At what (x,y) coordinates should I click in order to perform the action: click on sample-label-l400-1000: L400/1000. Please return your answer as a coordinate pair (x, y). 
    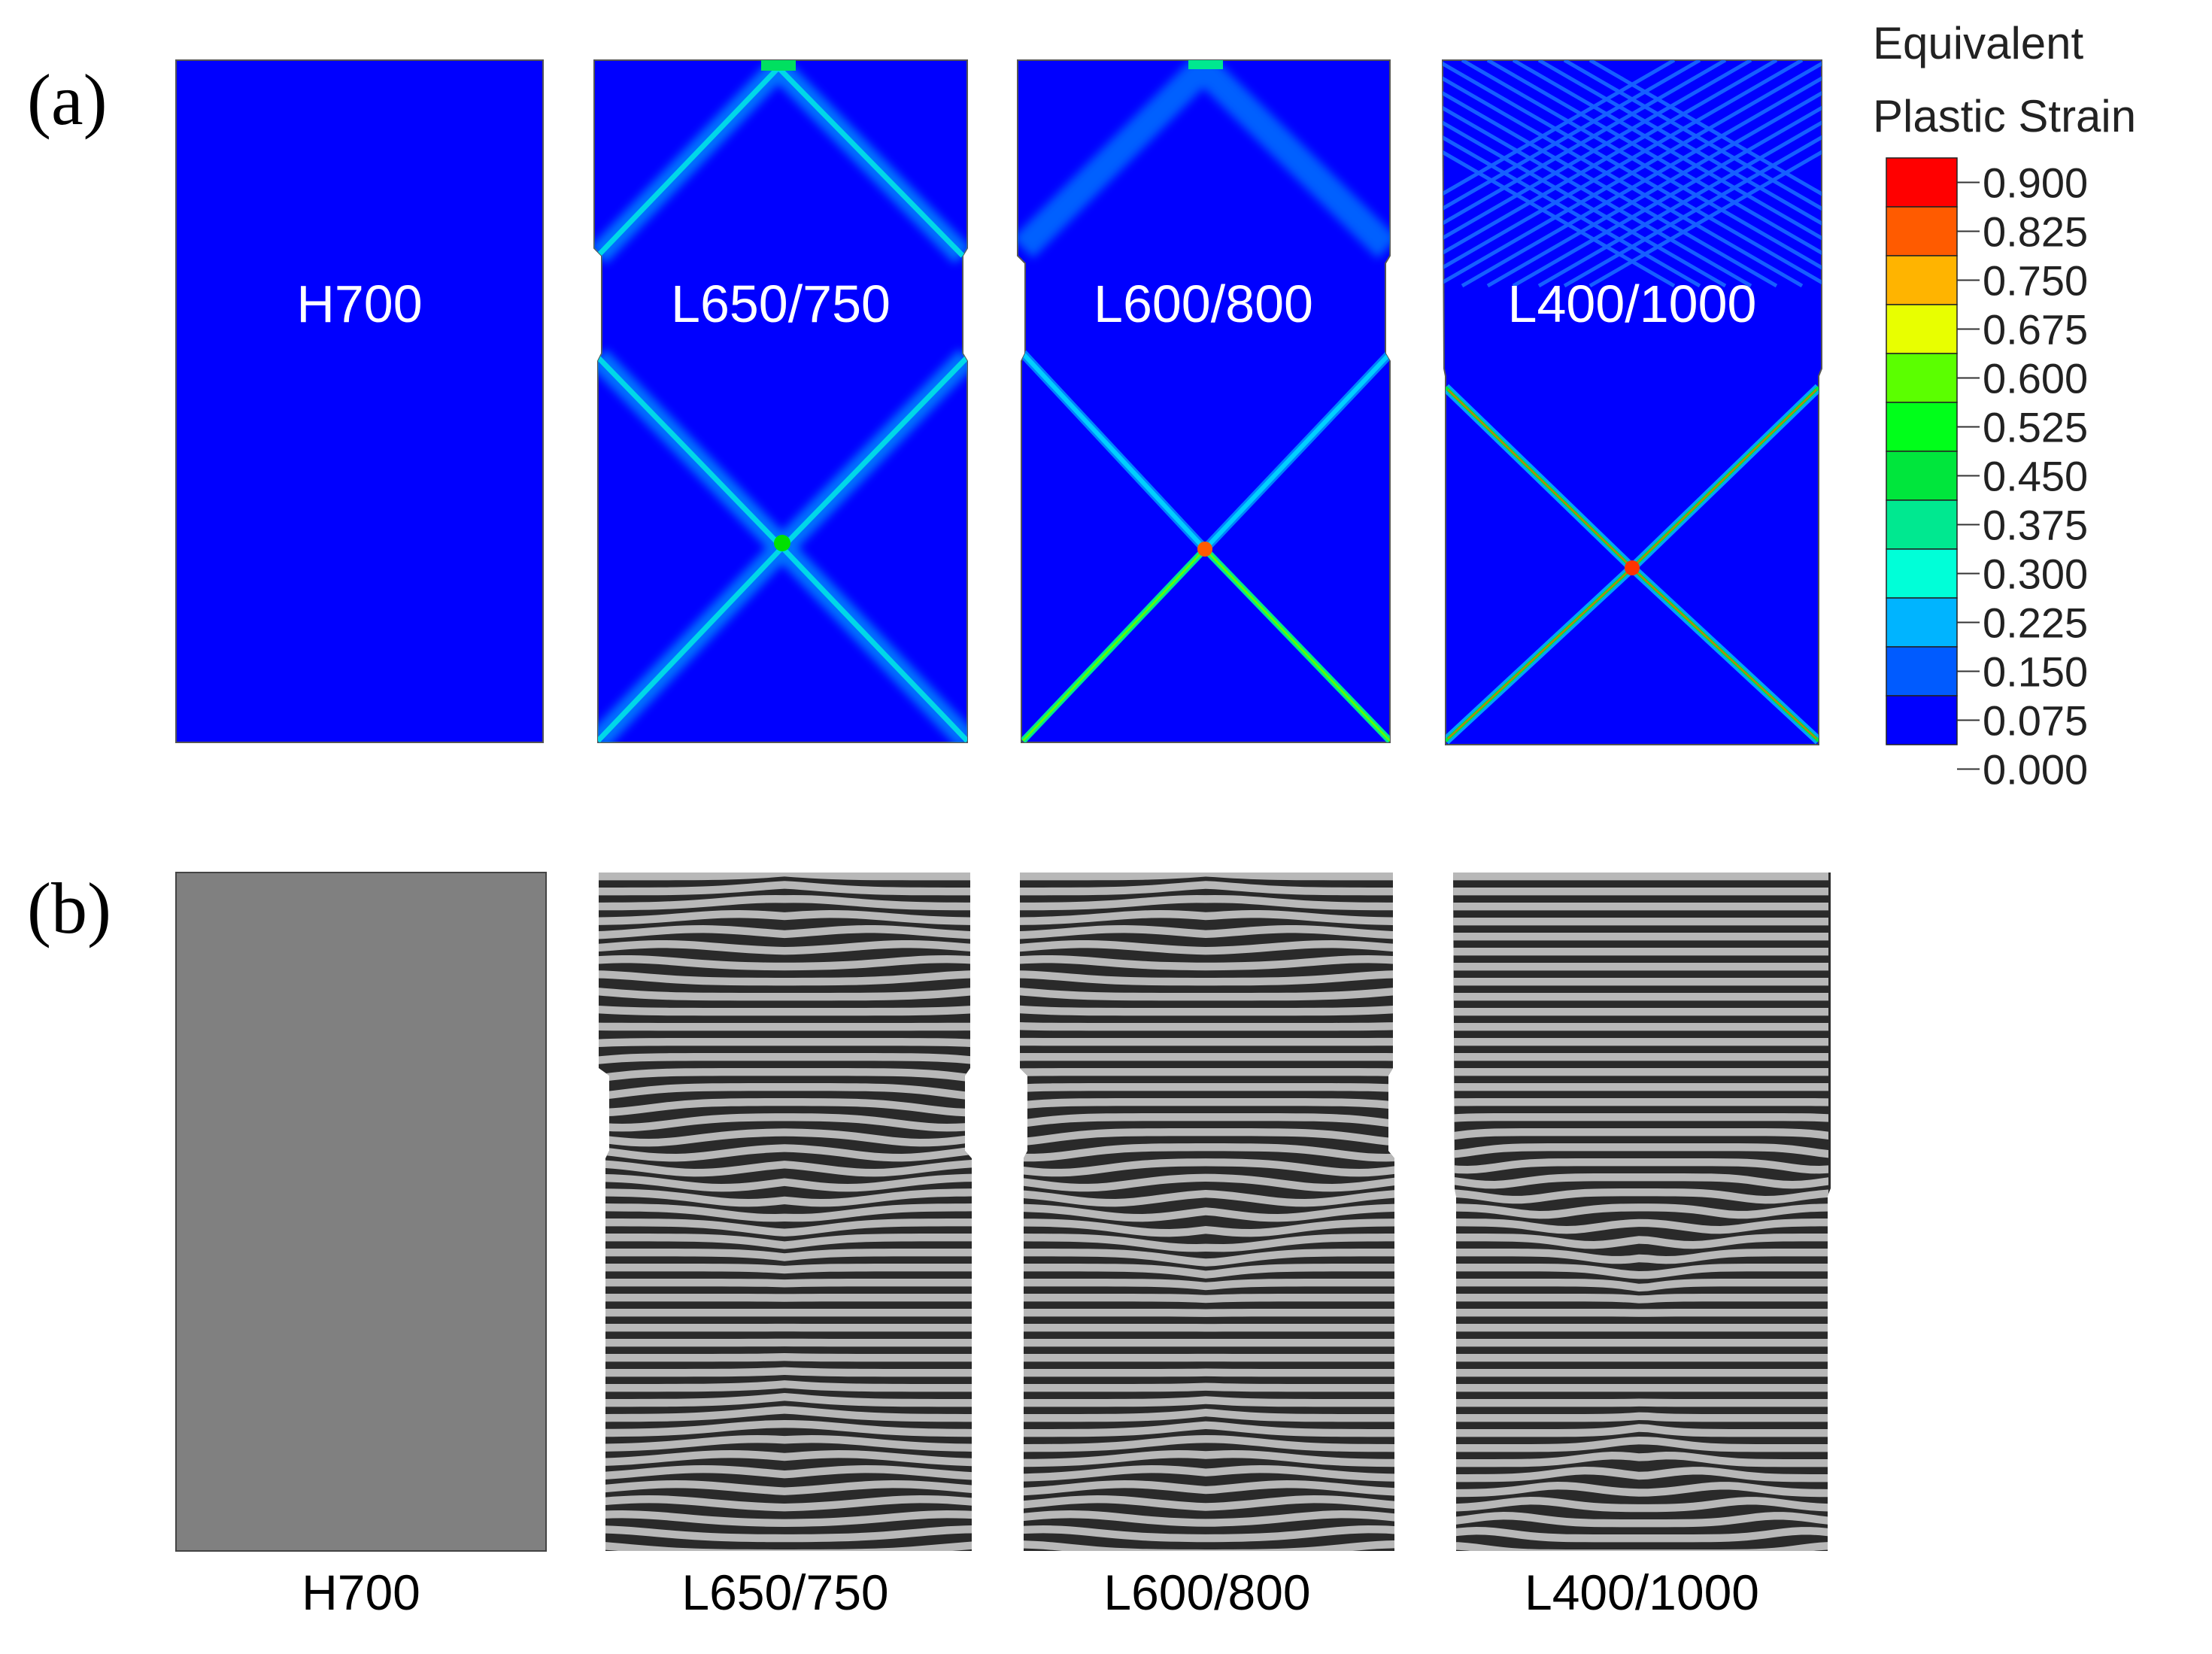
    Looking at the image, I should click on (1642, 1592).